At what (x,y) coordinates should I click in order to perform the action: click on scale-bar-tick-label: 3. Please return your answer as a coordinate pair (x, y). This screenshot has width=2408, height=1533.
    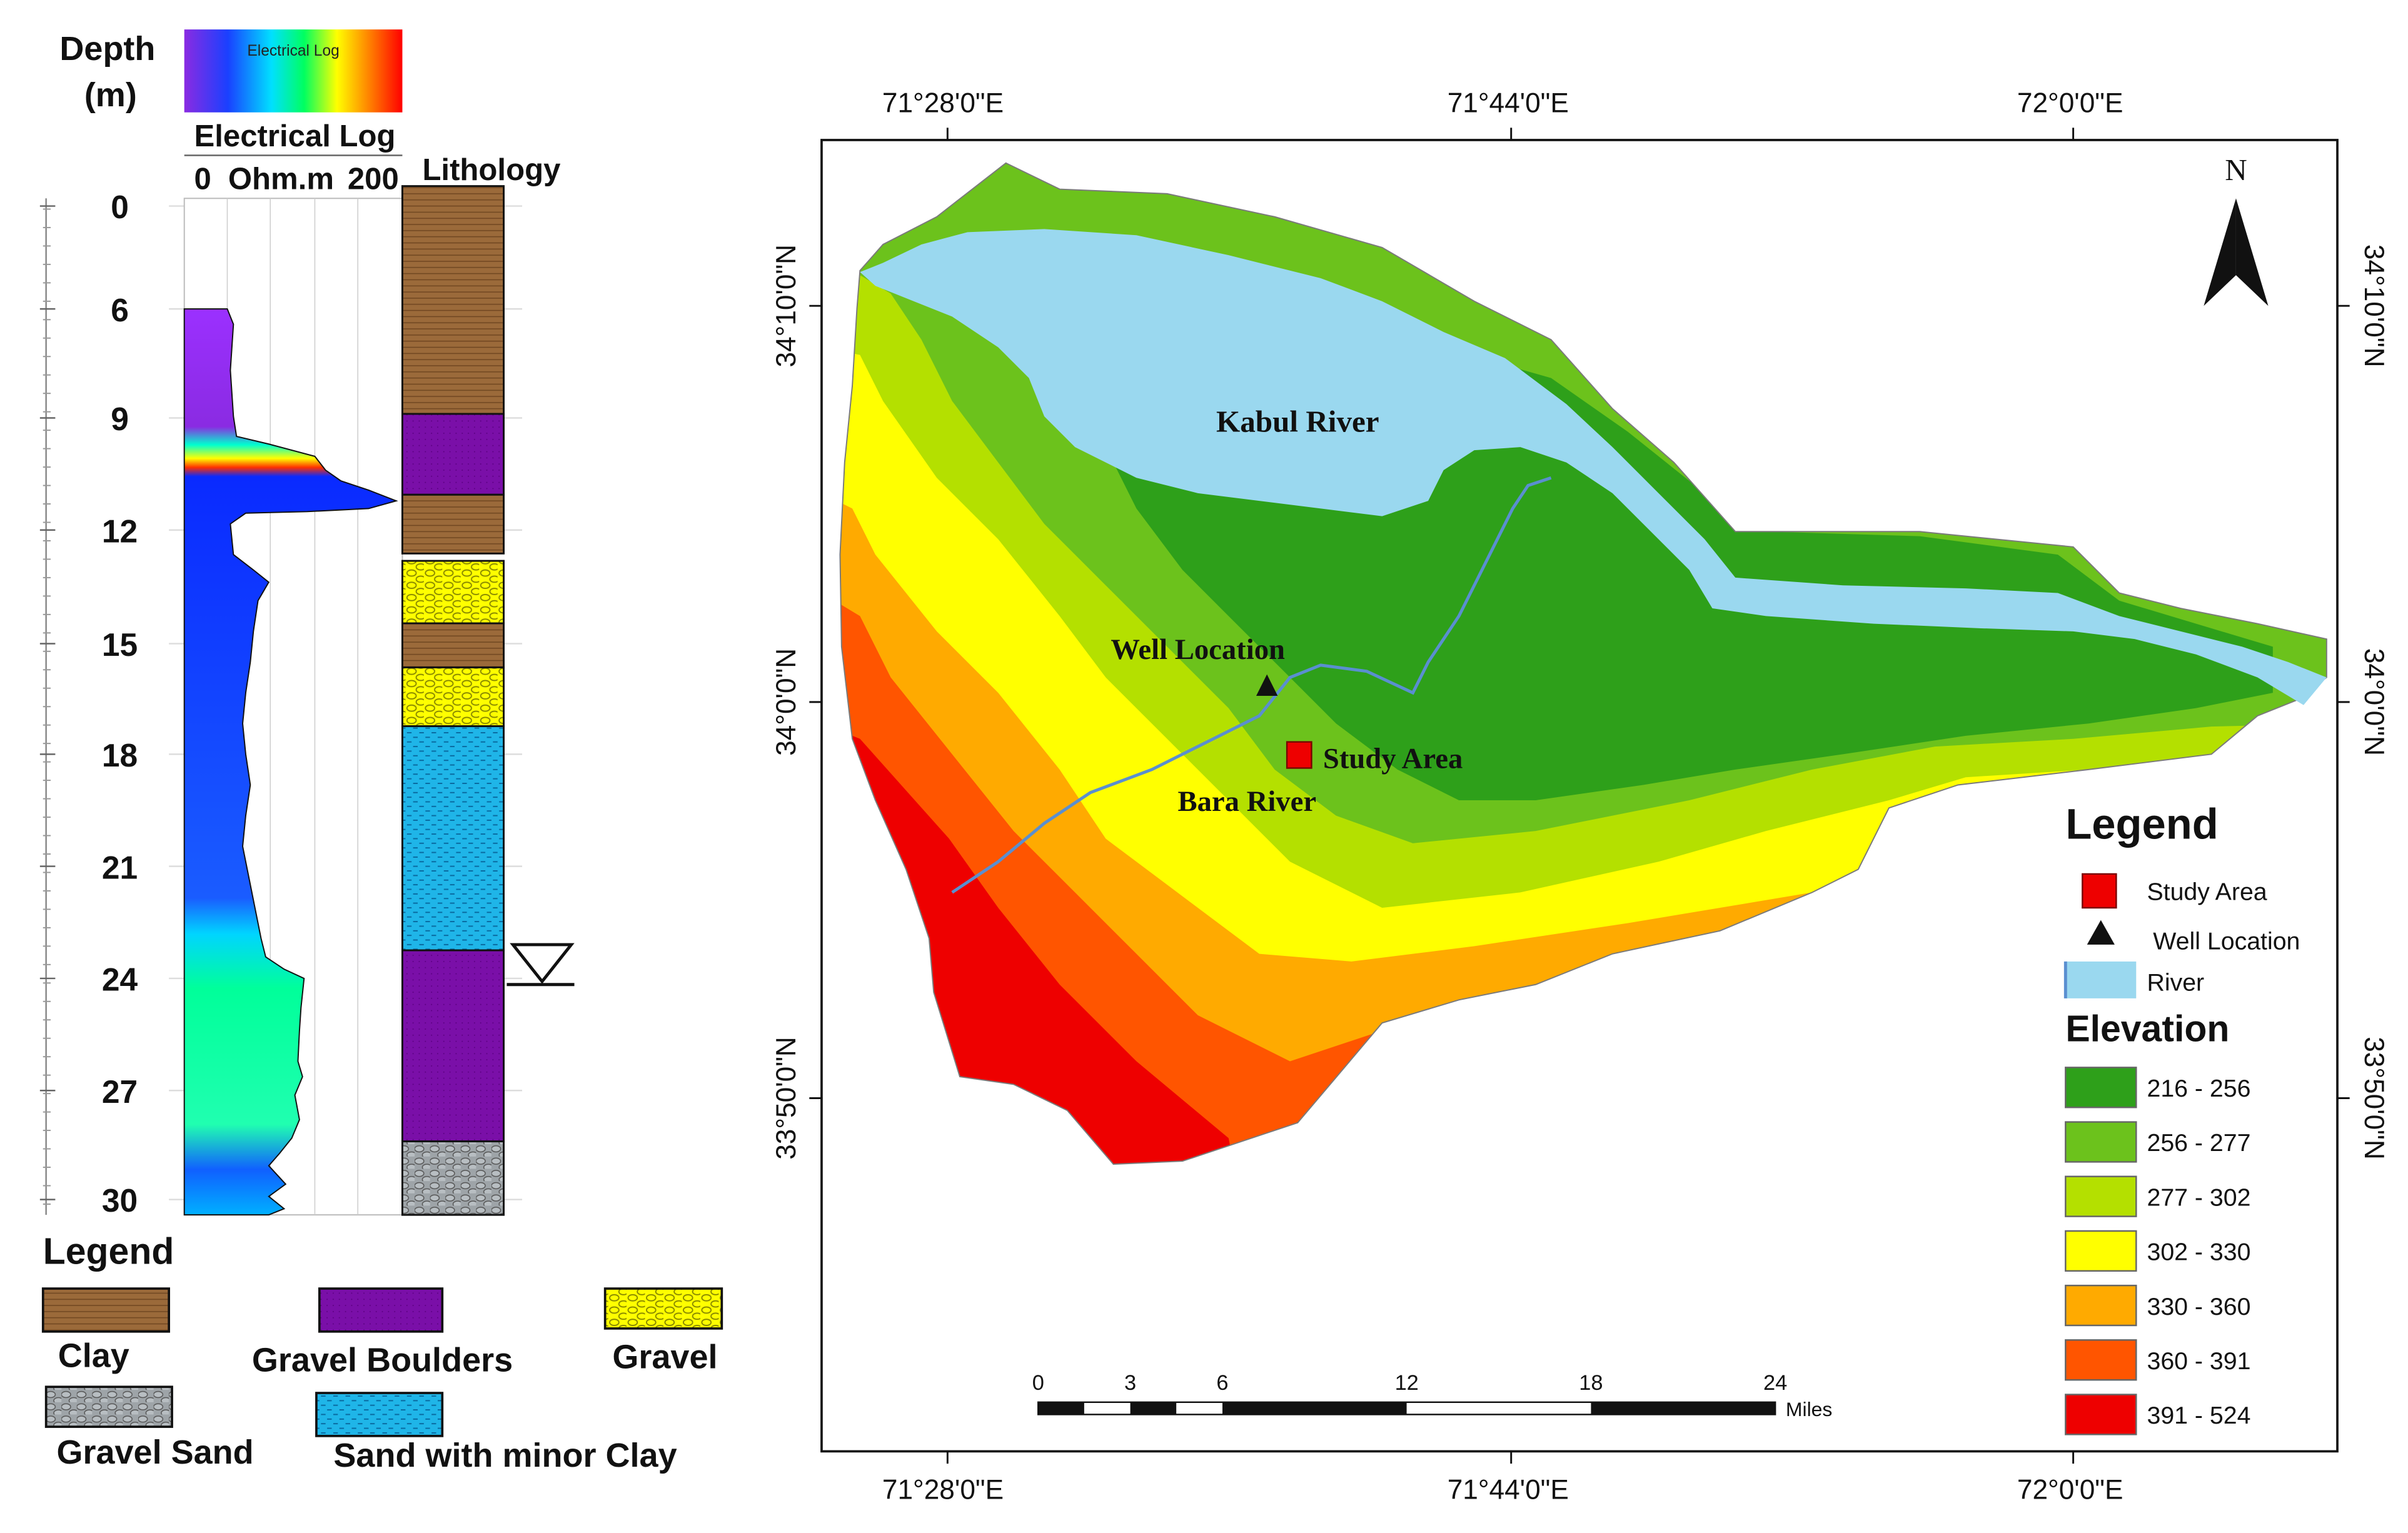
    Looking at the image, I should click on (1130, 1383).